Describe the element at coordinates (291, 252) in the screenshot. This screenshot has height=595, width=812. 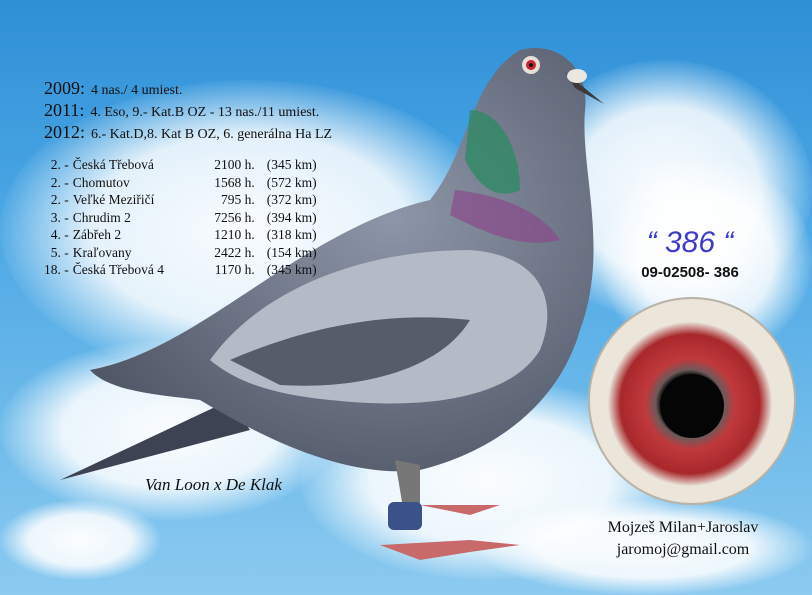
I see `distance: (154 km)` at that location.